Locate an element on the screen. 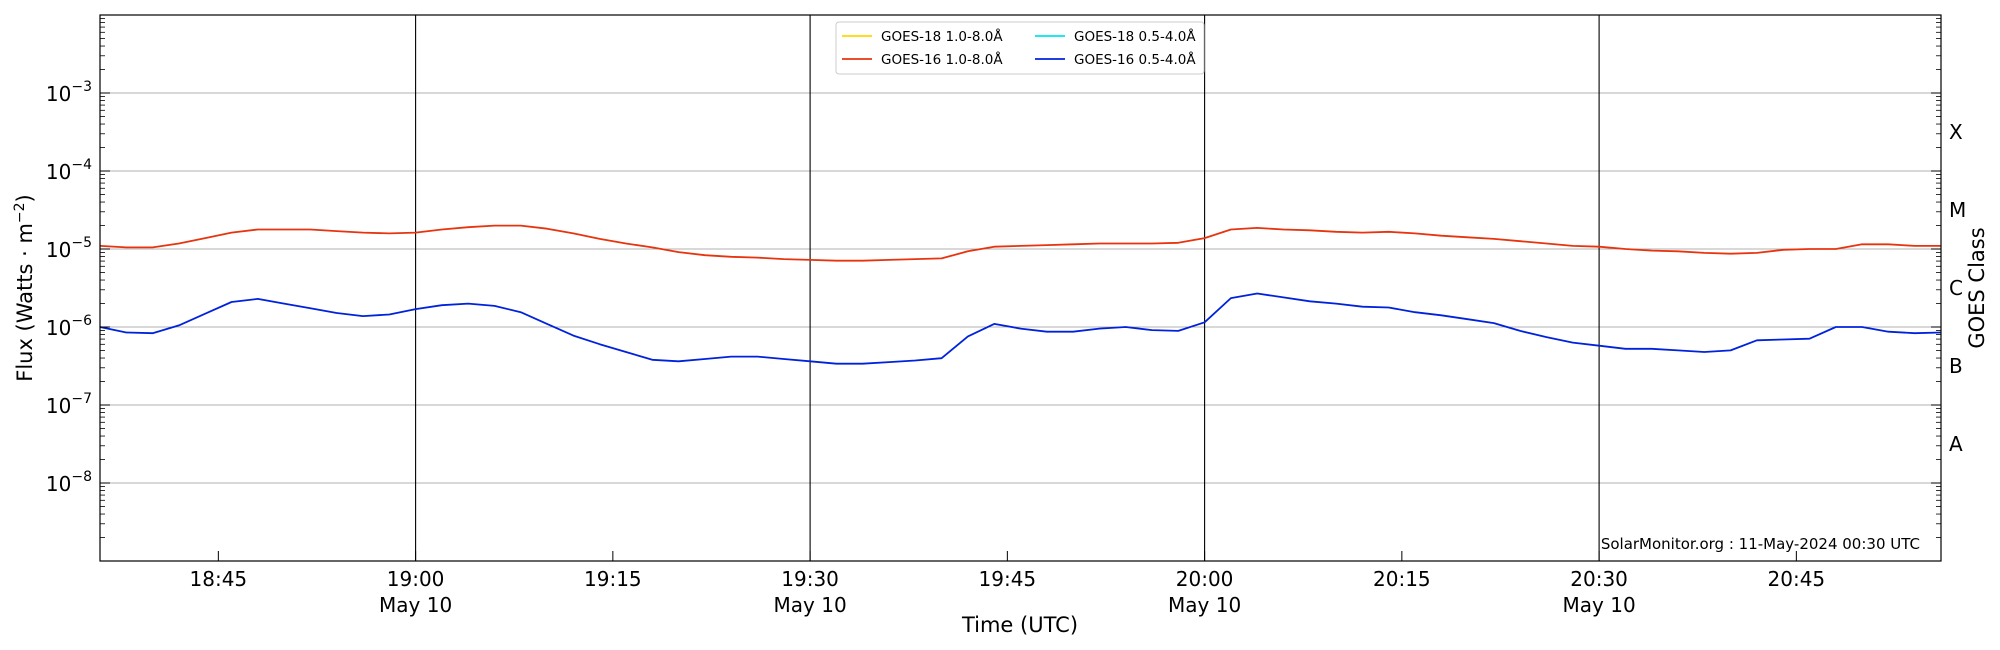  x-tick-label-3: 19:30 is located at coordinates (810, 579).